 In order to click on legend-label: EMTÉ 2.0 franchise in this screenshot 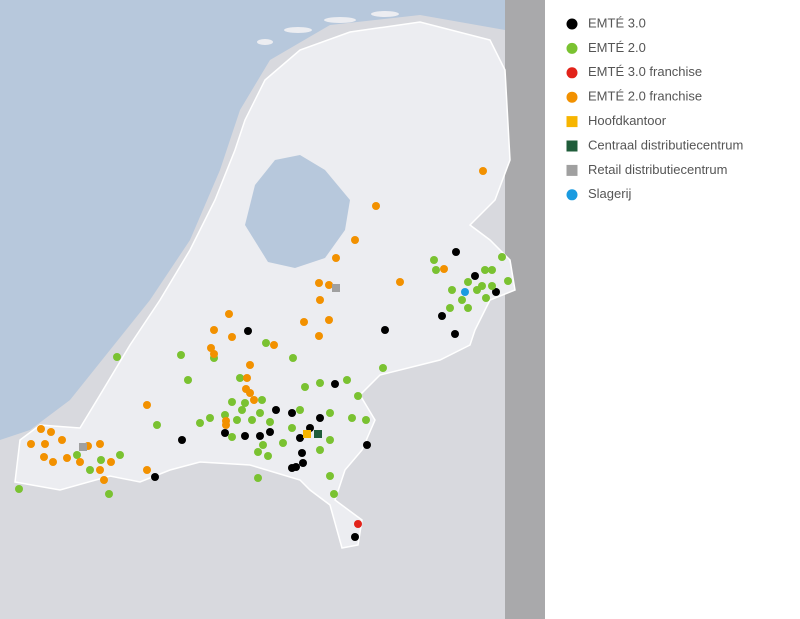, I will do `click(645, 96)`.